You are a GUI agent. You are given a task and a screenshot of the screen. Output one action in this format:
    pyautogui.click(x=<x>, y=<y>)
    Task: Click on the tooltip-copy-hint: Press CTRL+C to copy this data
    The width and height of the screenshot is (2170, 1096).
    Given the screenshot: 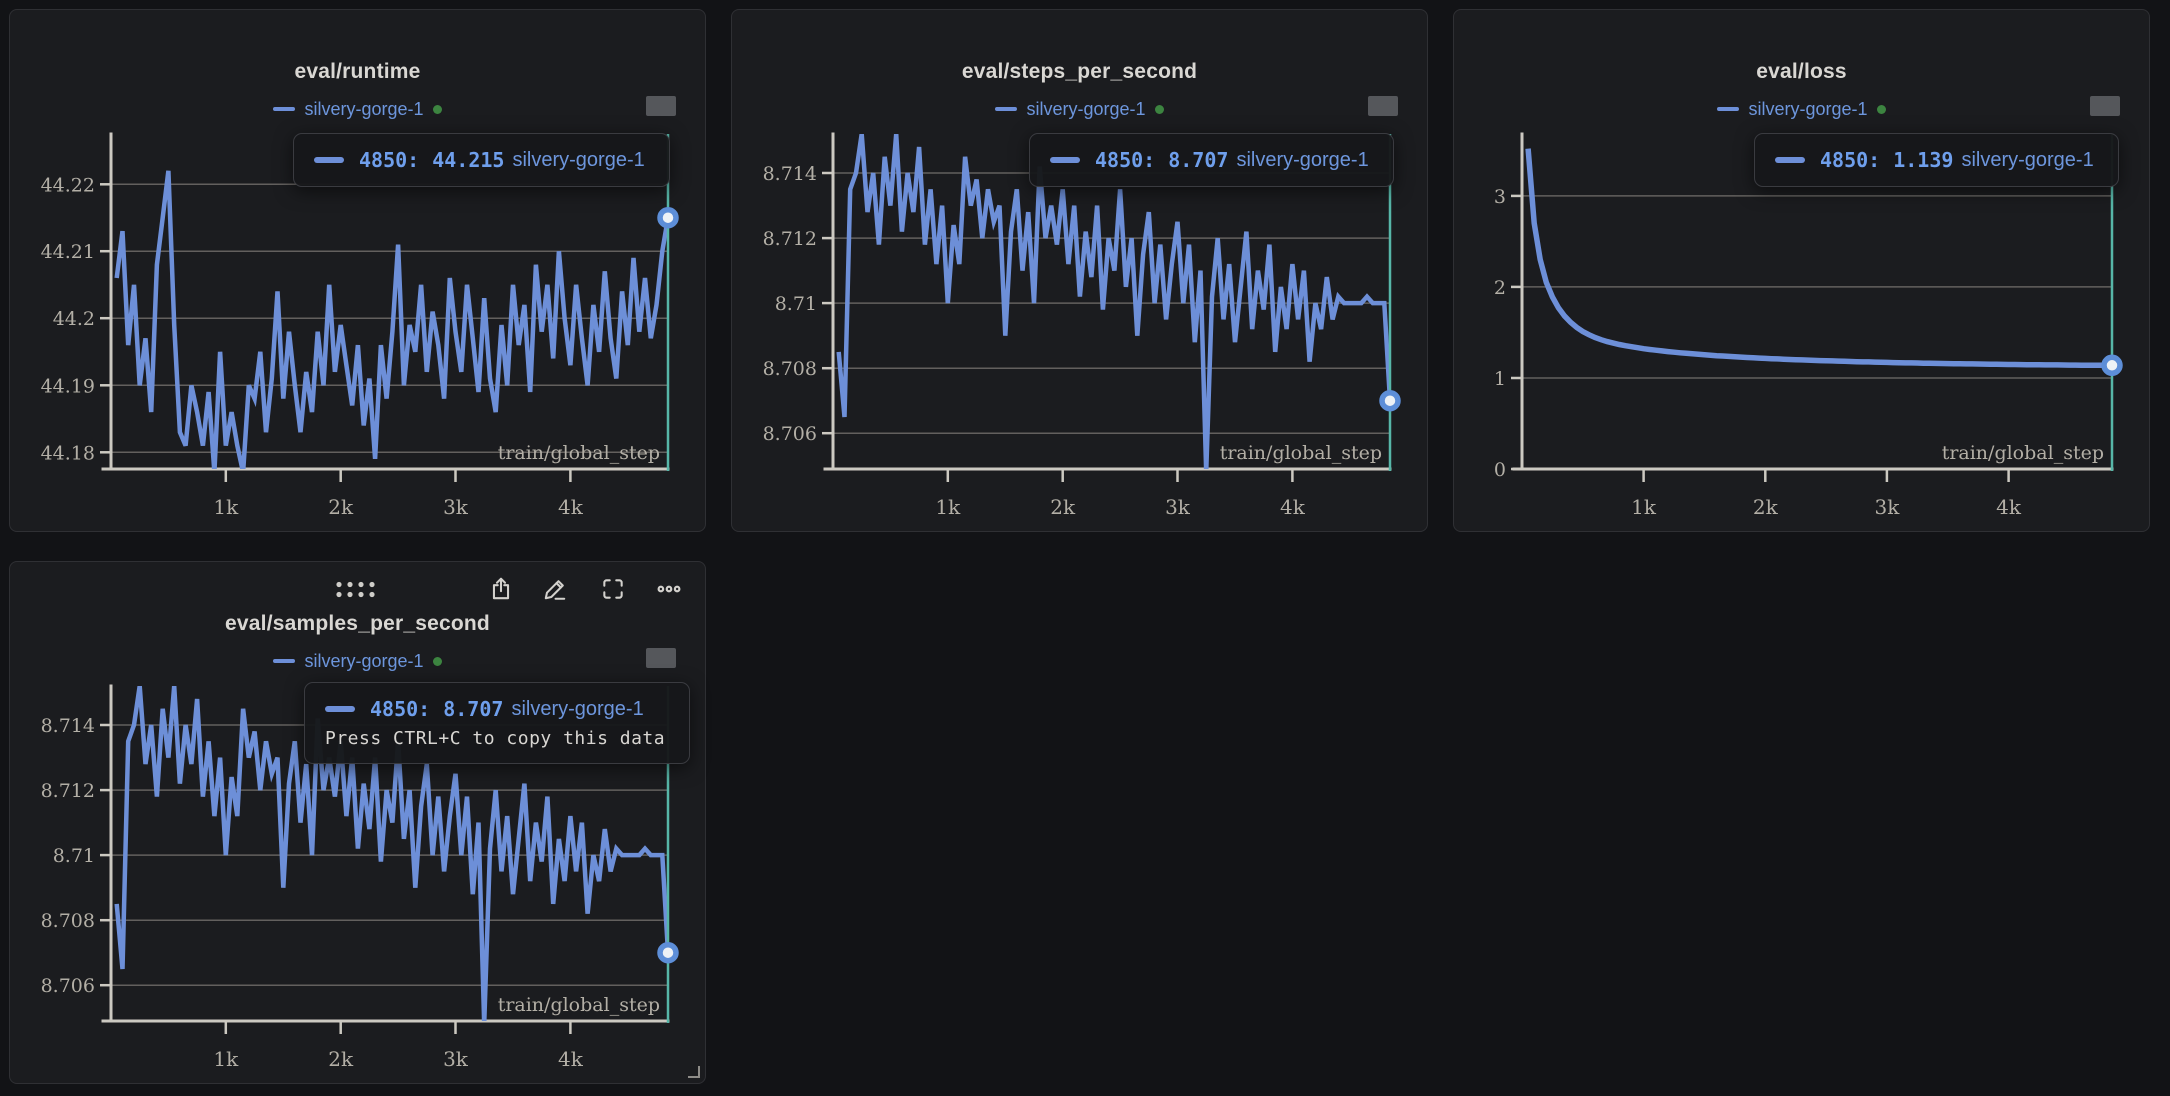 What is the action you would take?
    pyautogui.click(x=495, y=738)
    